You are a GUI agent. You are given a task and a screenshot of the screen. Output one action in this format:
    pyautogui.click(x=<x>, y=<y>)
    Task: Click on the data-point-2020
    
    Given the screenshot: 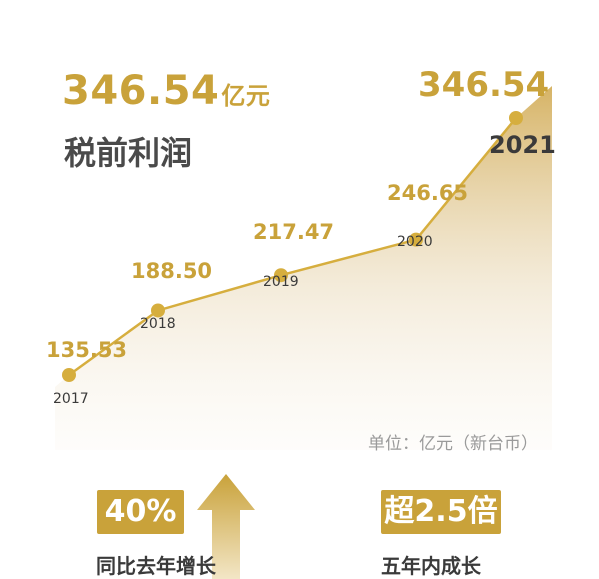 What is the action you would take?
    pyautogui.click(x=416, y=239)
    